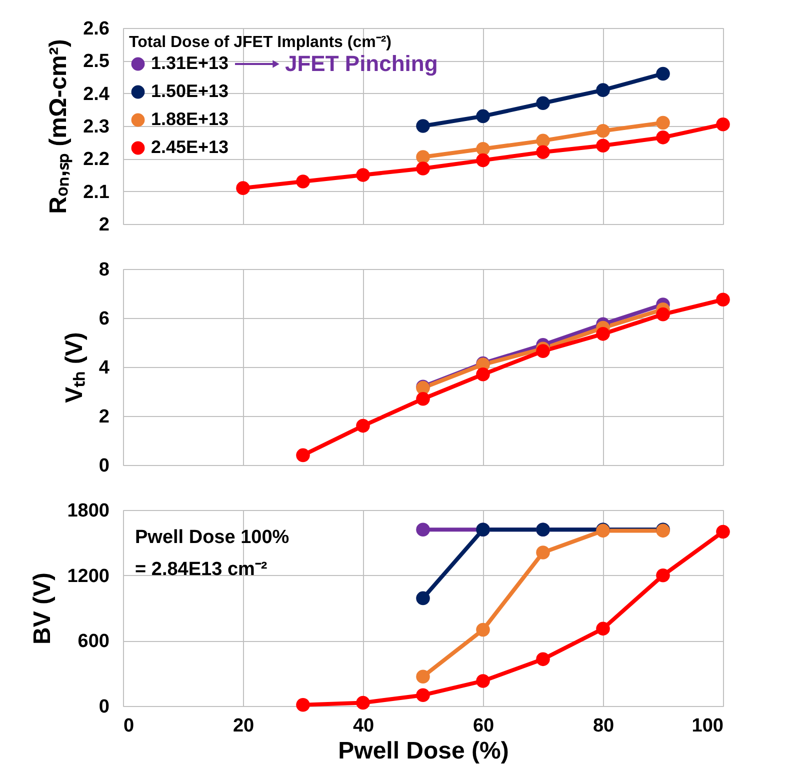 Image resolution: width=786 pixels, height=769 pixels. Describe the element at coordinates (190, 119) in the screenshot. I see `legend-label: 1.88E+13` at that location.